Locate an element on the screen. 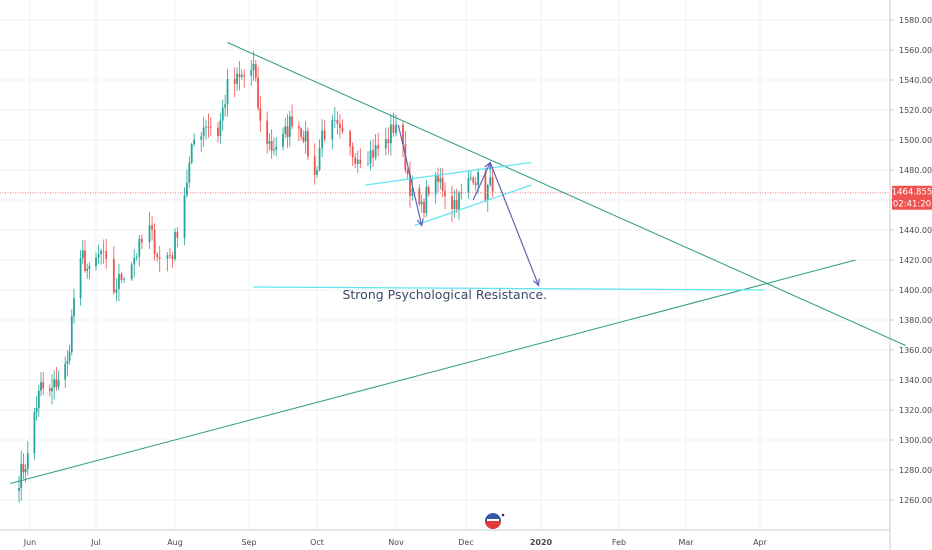 The image size is (932, 550). arrow-shaft is located at coordinates (514, 224).